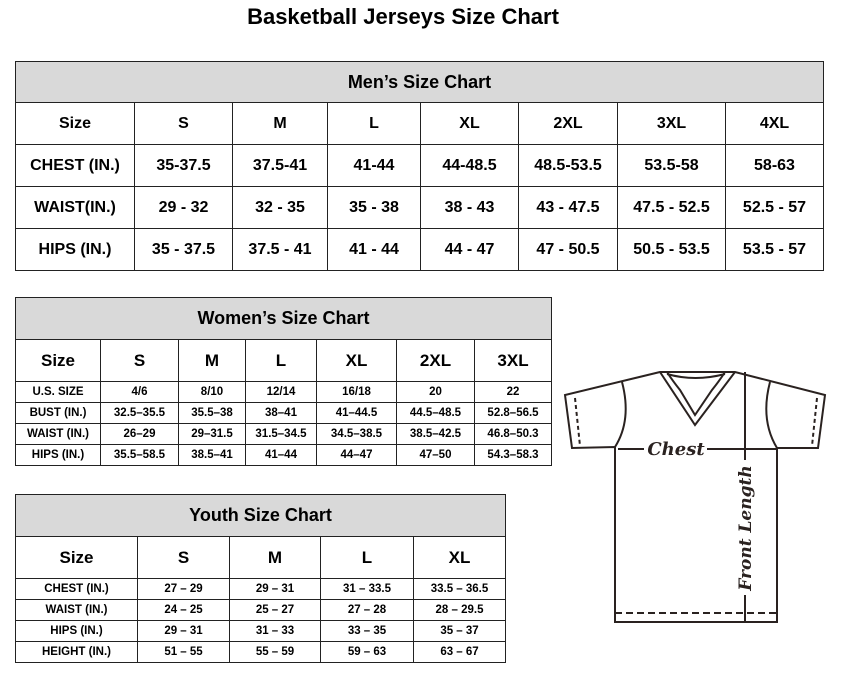 The image size is (843, 679). I want to click on table-cell: 29 - 32, so click(183, 207).